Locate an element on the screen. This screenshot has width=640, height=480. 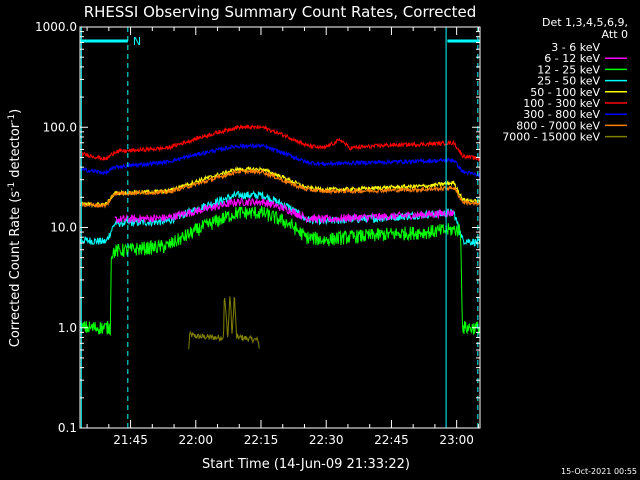
y-tick-label: 0.1 is located at coordinates (67, 428).